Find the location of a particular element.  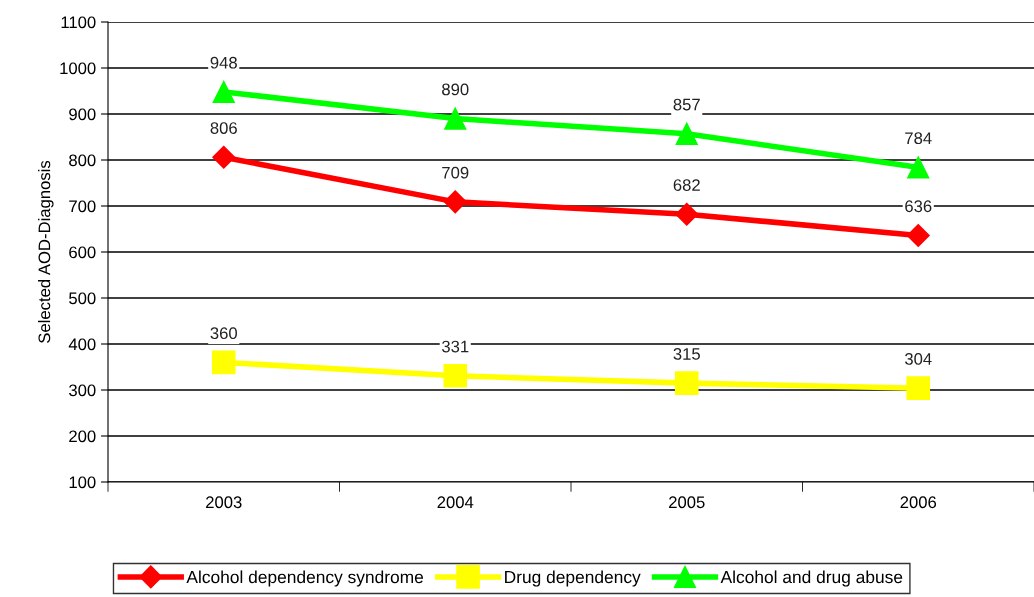

y-tick-label: 700 is located at coordinates (82, 206).